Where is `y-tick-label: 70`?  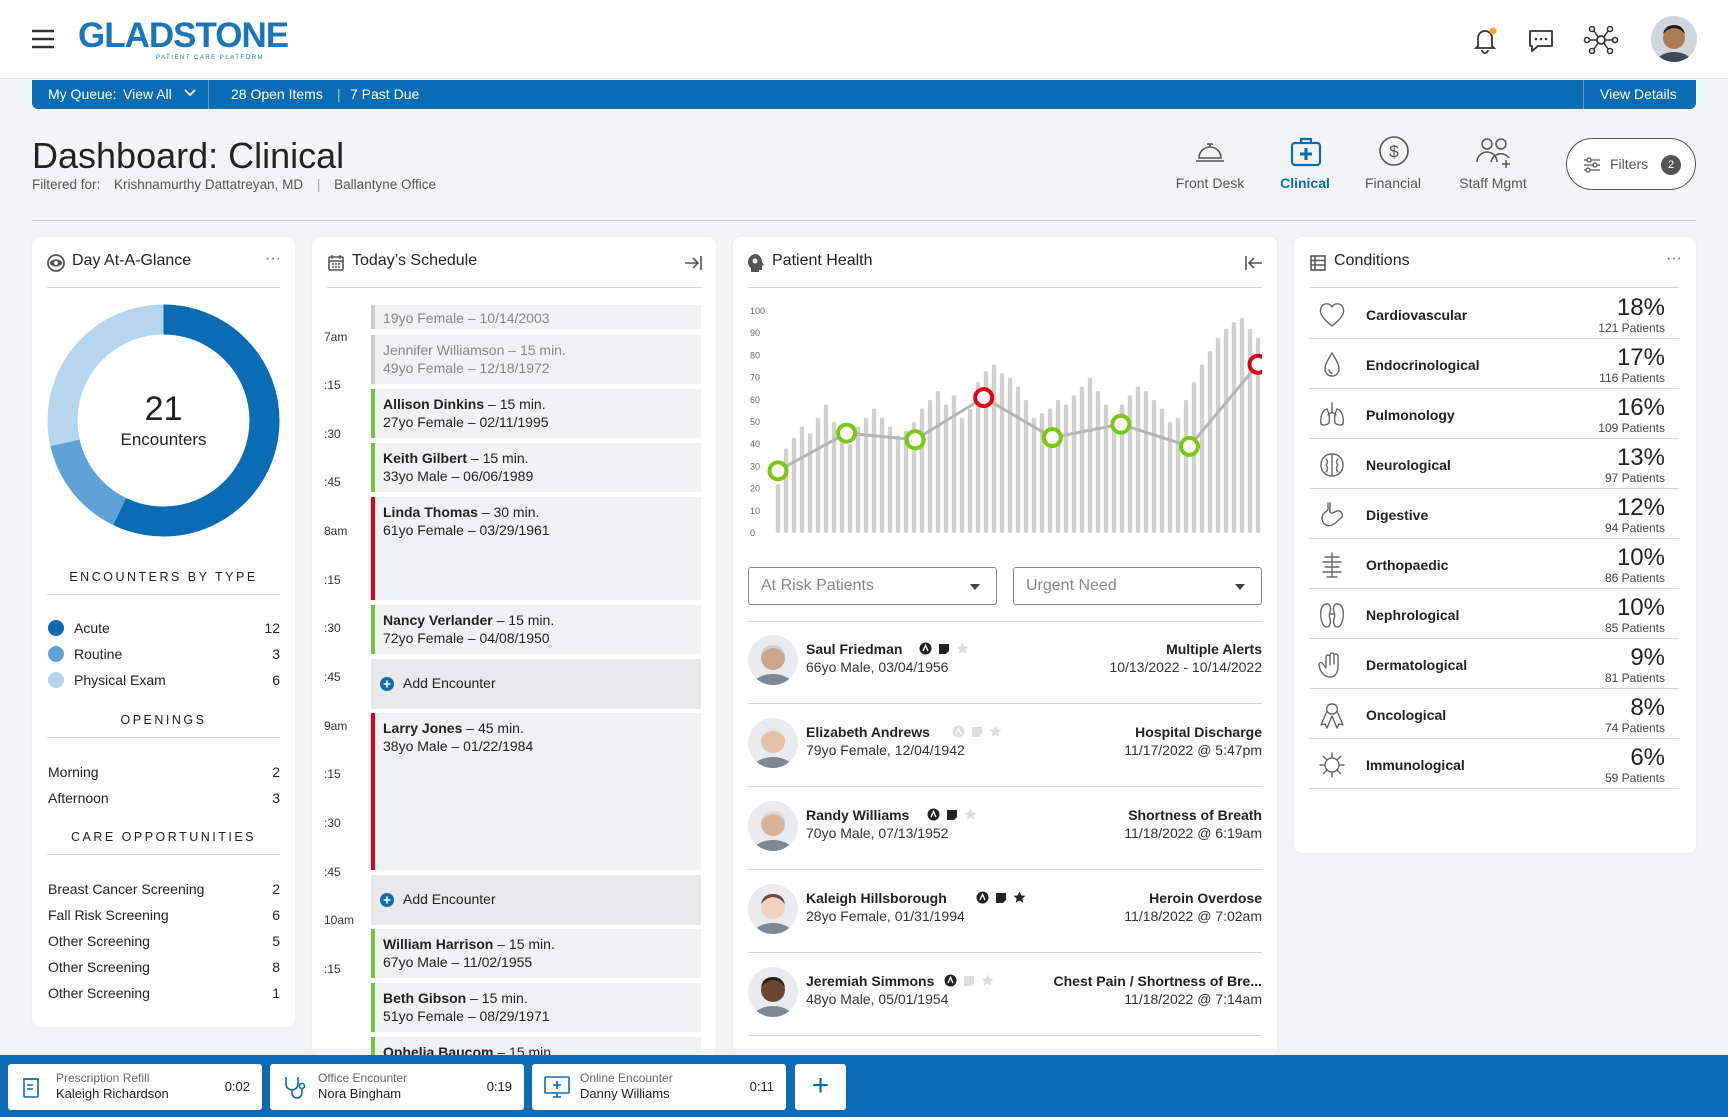
y-tick-label: 70 is located at coordinates (755, 378).